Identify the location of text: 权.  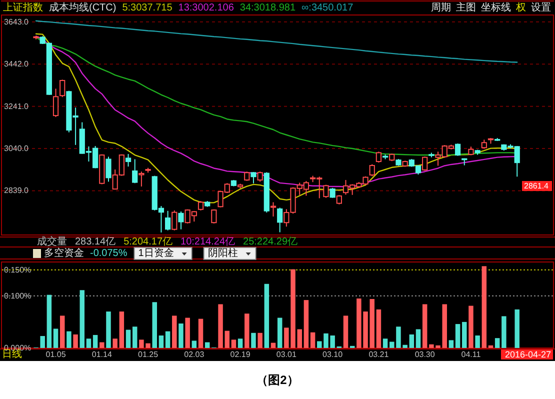
(520, 8).